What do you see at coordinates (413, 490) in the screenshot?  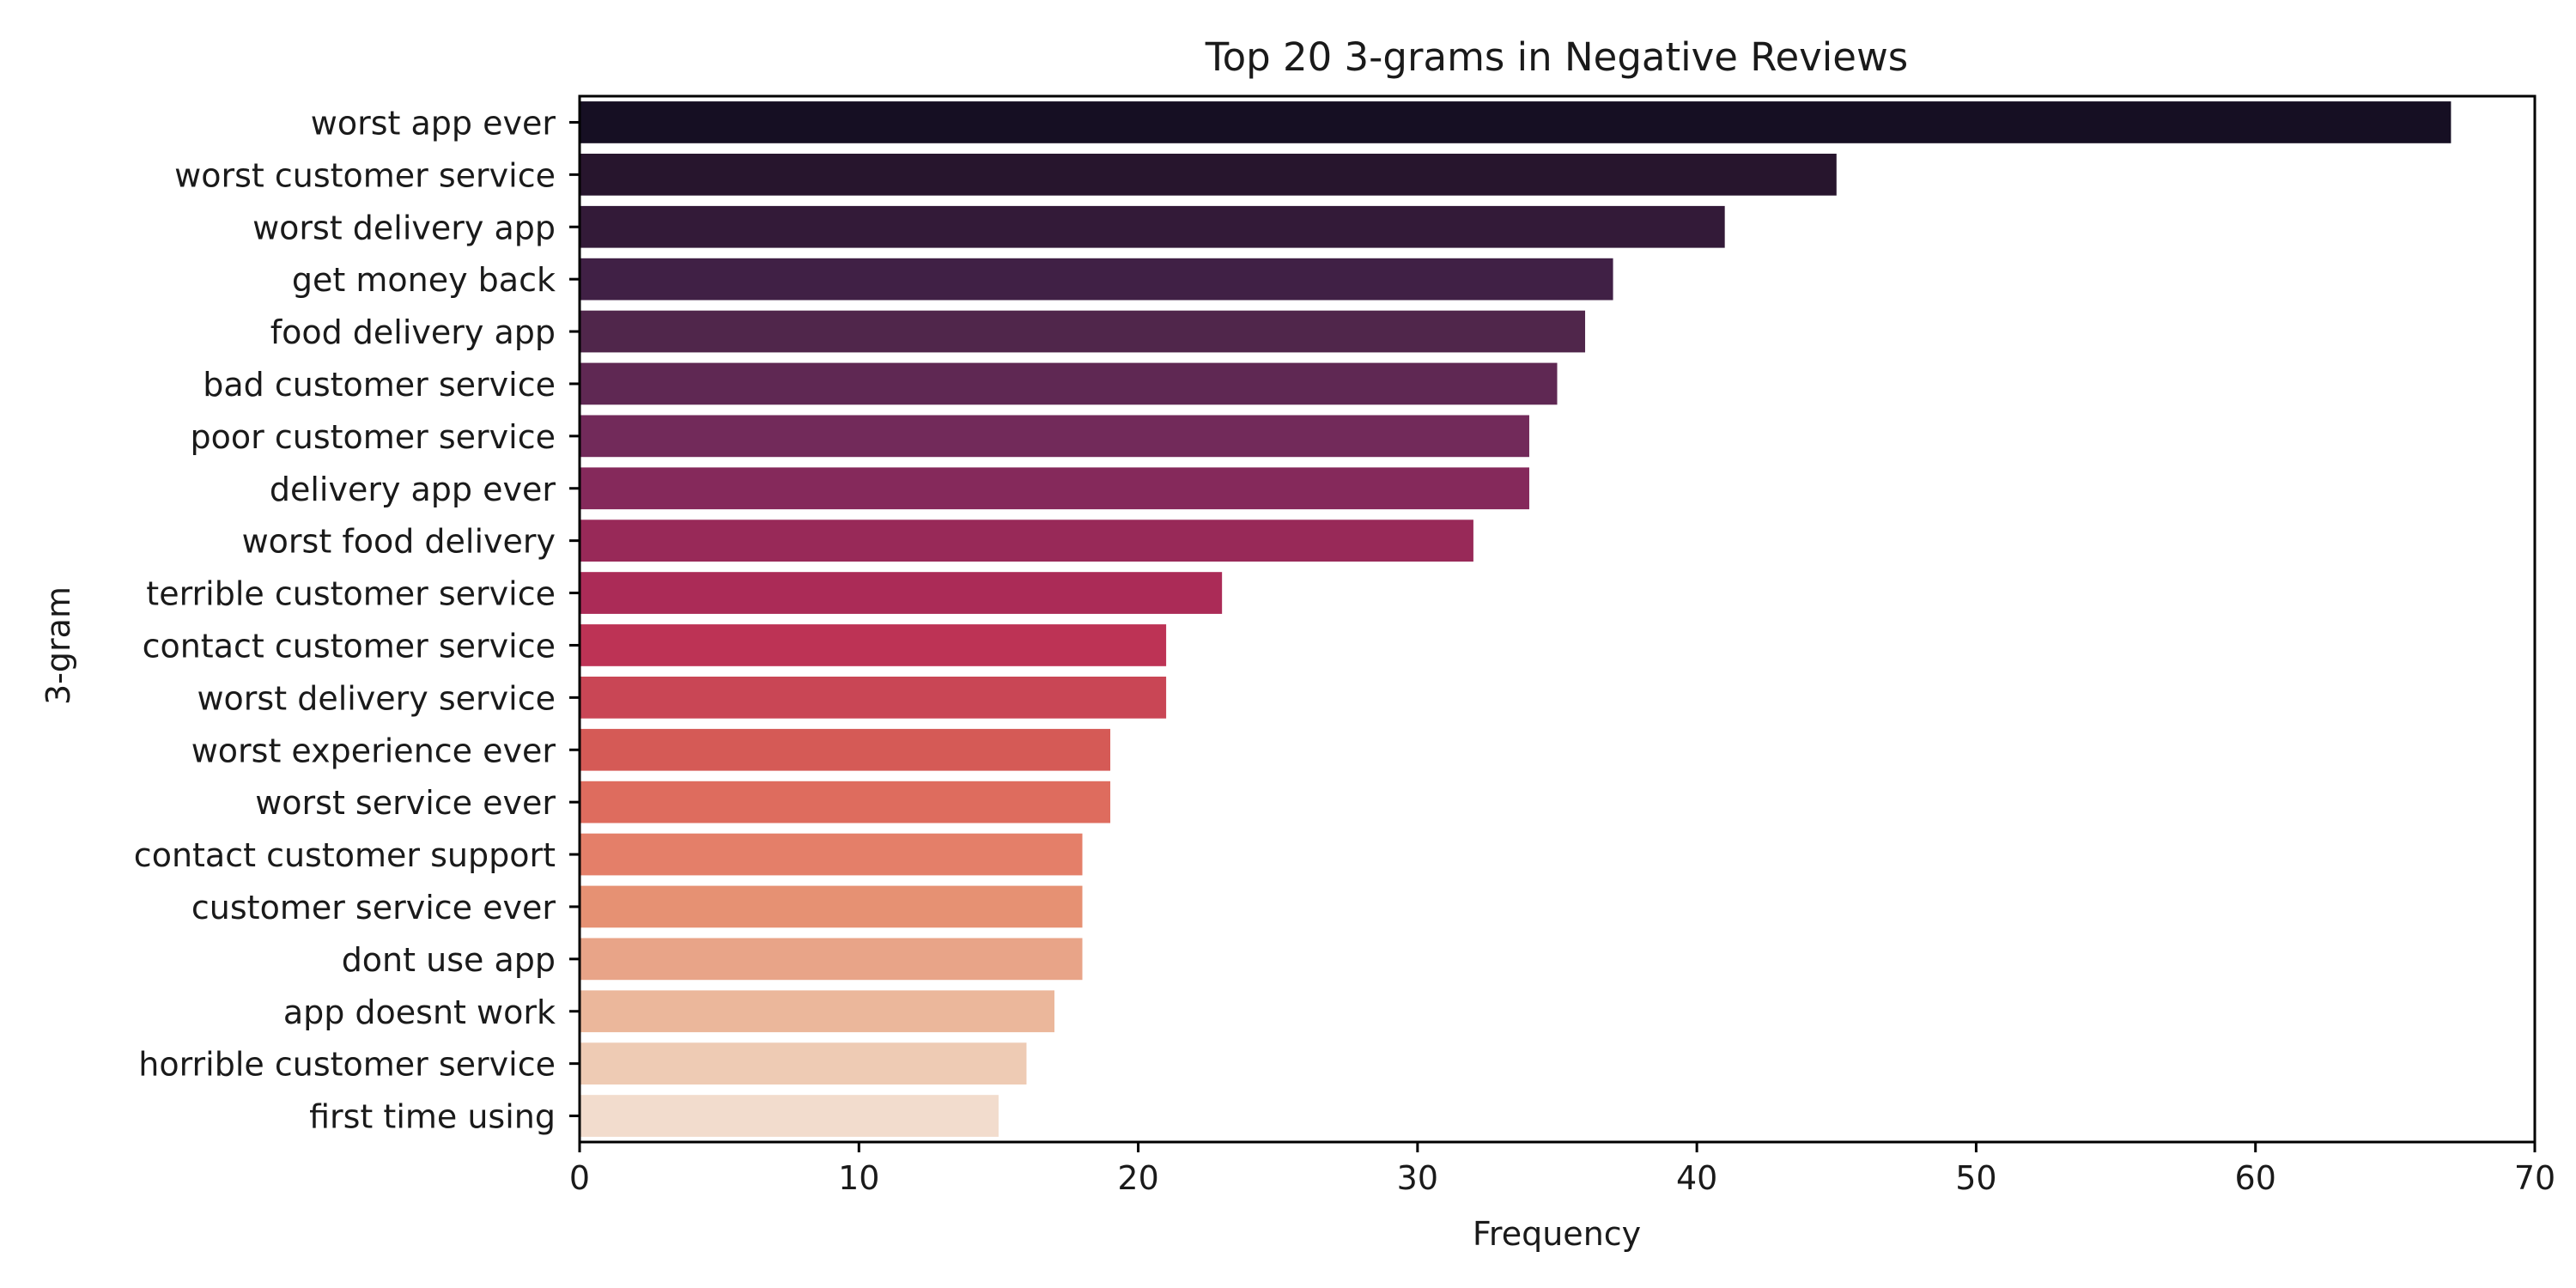 I see `y-tick-label: delivery app ever` at bounding box center [413, 490].